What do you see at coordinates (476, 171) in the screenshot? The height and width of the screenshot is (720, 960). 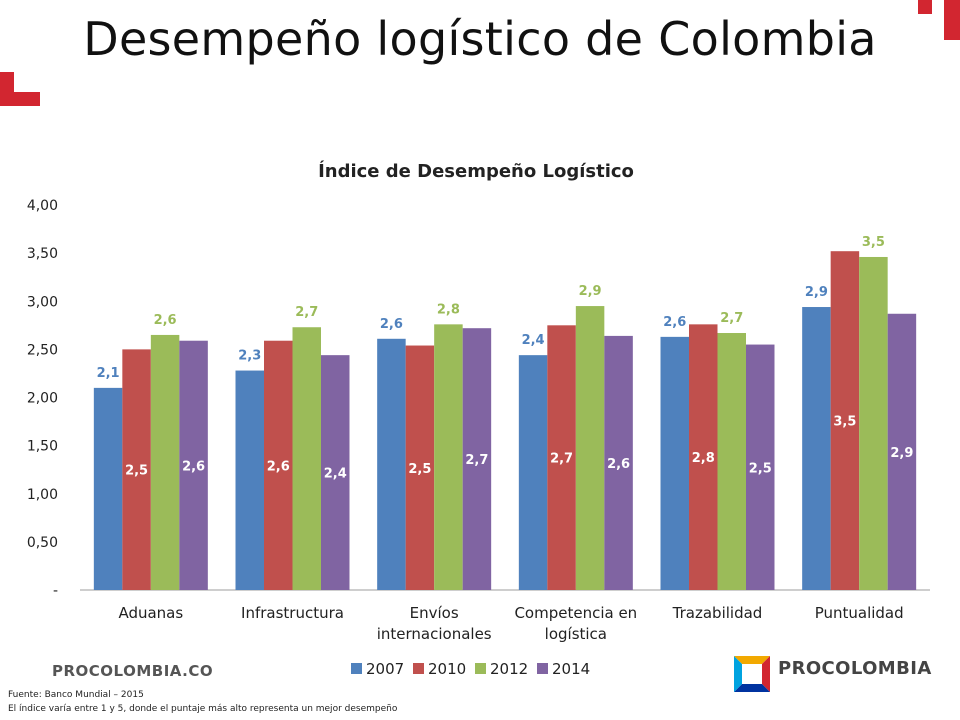 I see `chart-title: Índice de Desempeño Logístico` at bounding box center [476, 171].